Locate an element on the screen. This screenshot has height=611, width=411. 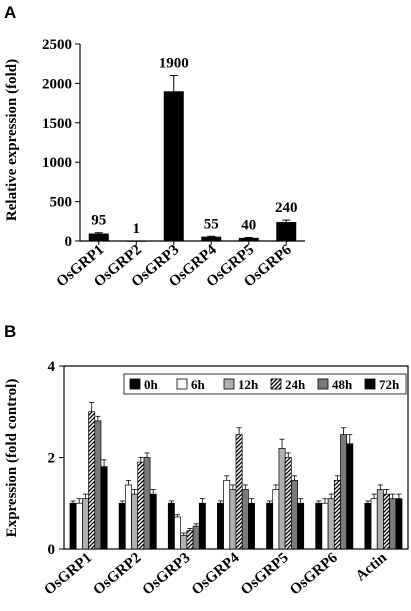
panel-b-legend-label-6h: 6h is located at coordinates (198, 384).